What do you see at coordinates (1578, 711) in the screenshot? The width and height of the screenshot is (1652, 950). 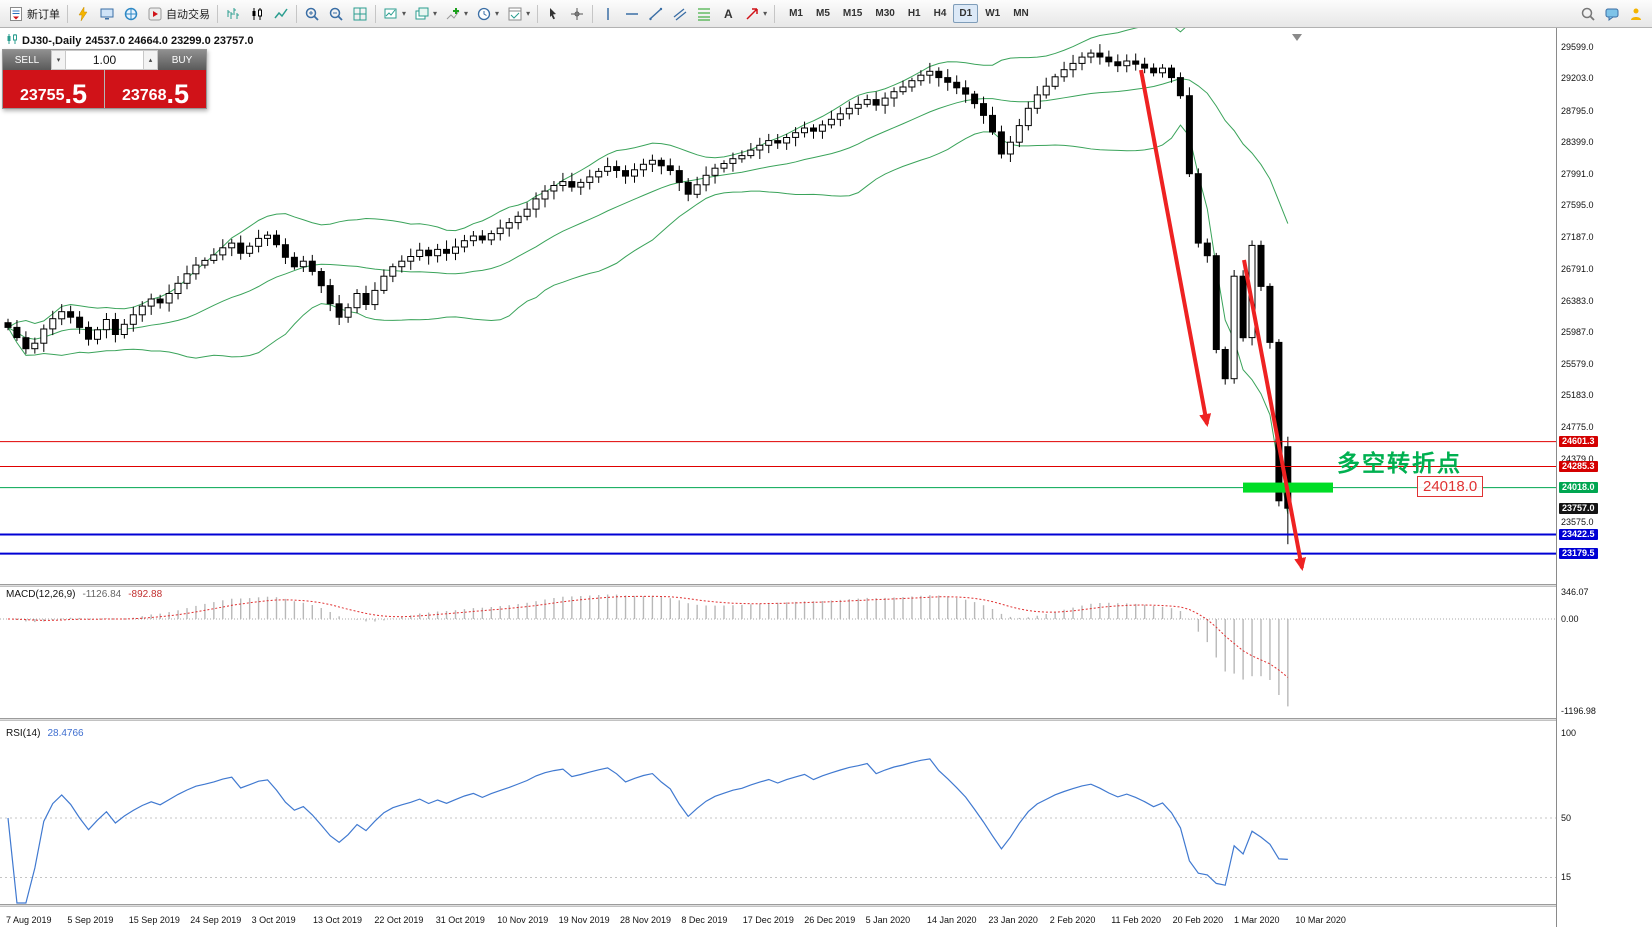 I see `macd-axis-label: -1196.98` at bounding box center [1578, 711].